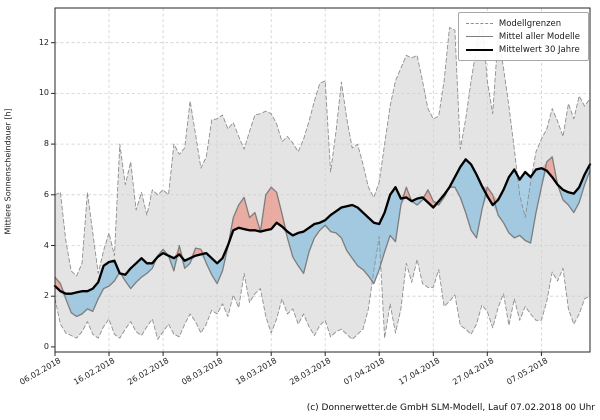  I want to click on y-tick-label: 10, so click(43, 93).